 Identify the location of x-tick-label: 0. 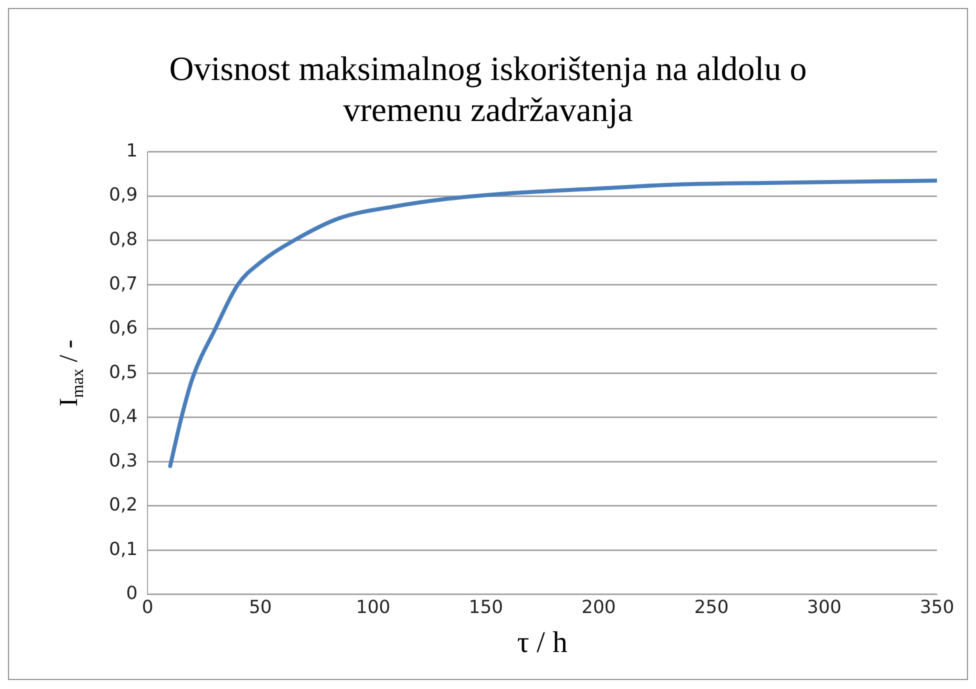
(148, 607).